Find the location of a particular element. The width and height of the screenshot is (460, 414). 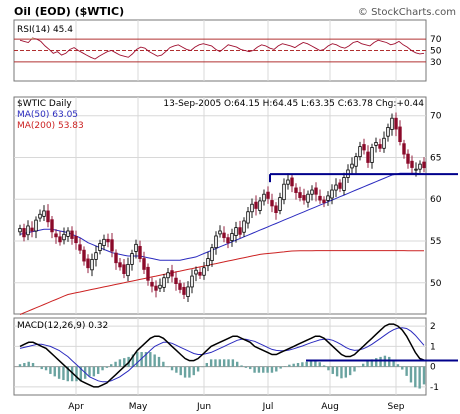

price-tick-label: 65 is located at coordinates (435, 158).